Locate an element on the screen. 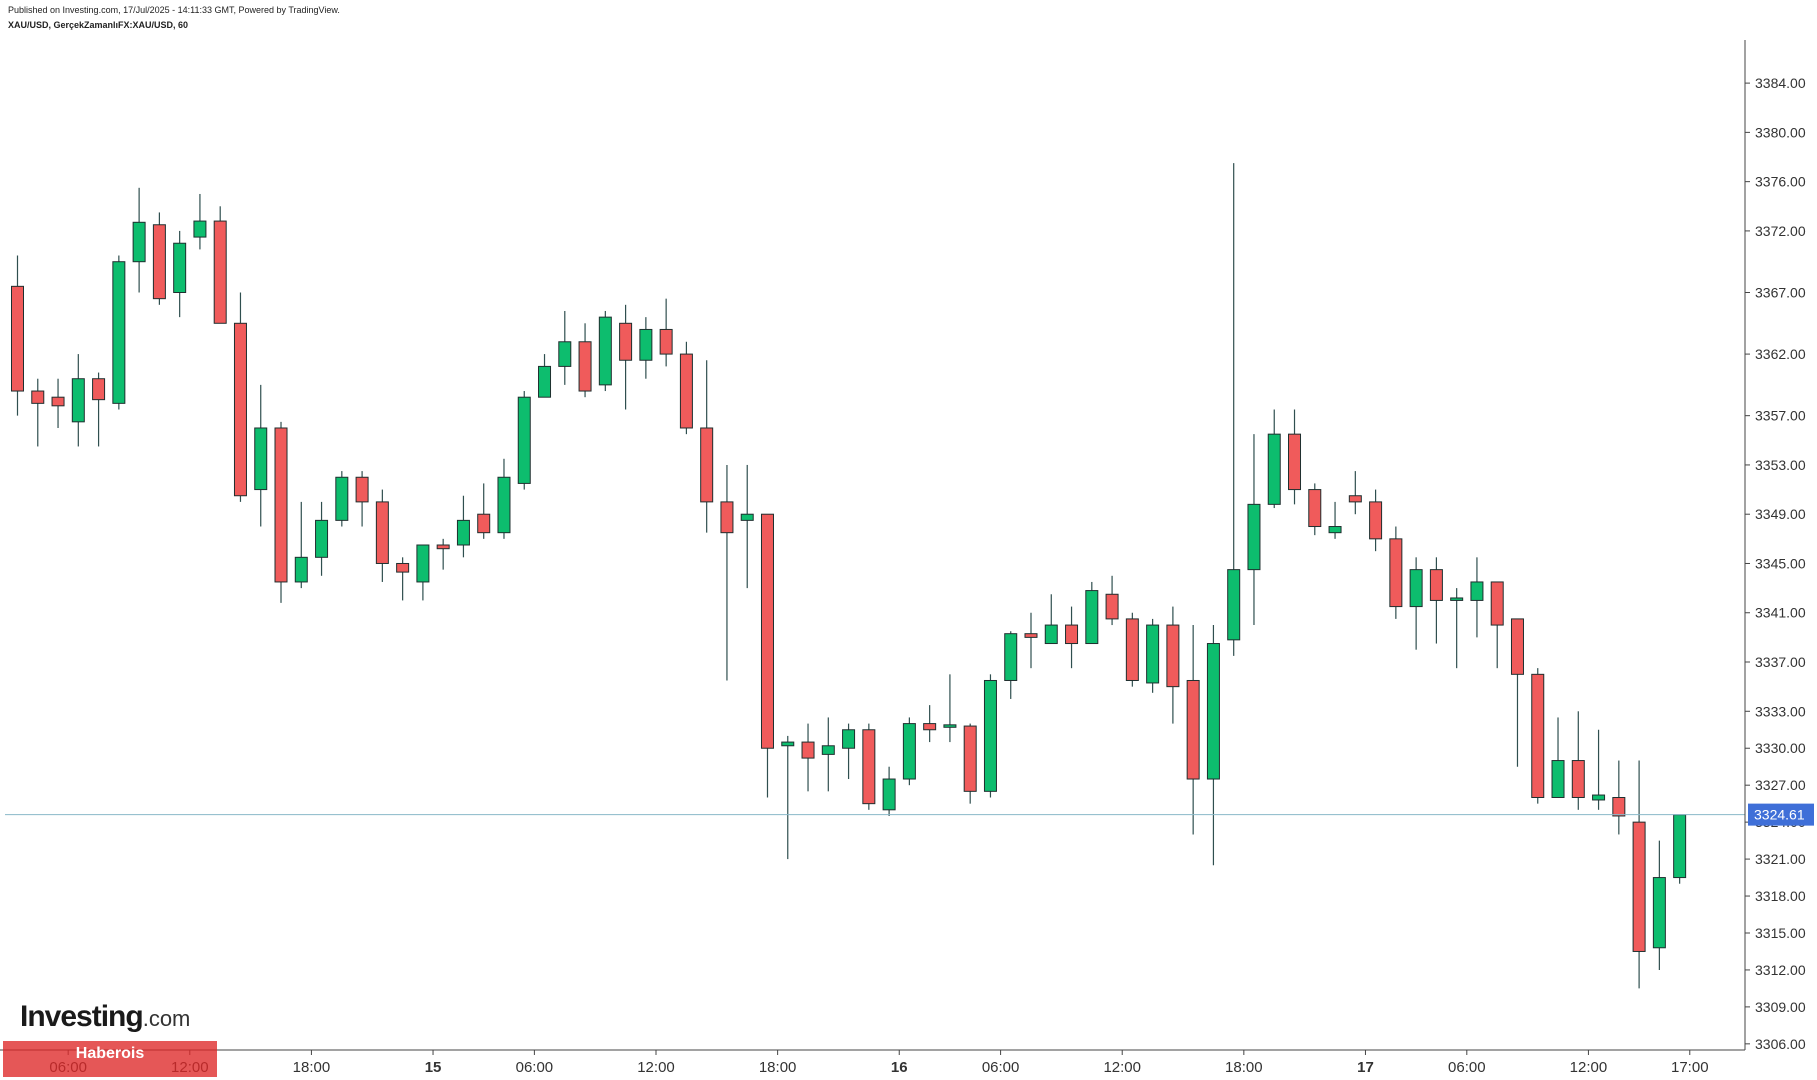 The image size is (1817, 1080). price-tick-label: 3333.00 is located at coordinates (1780, 711).